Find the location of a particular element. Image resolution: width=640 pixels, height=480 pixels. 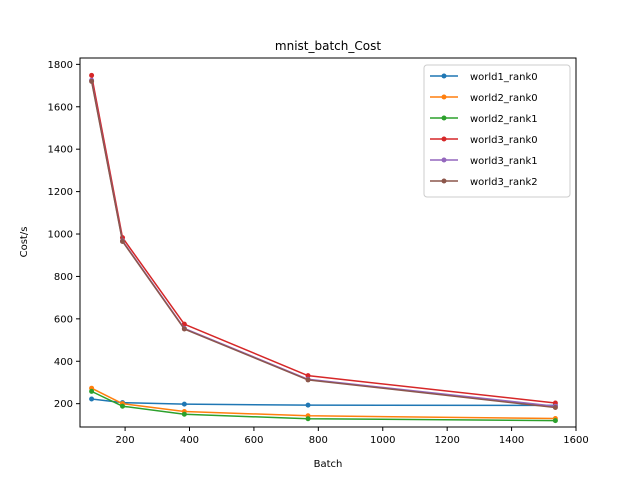

legend-label: world3_rank0 is located at coordinates (504, 140).